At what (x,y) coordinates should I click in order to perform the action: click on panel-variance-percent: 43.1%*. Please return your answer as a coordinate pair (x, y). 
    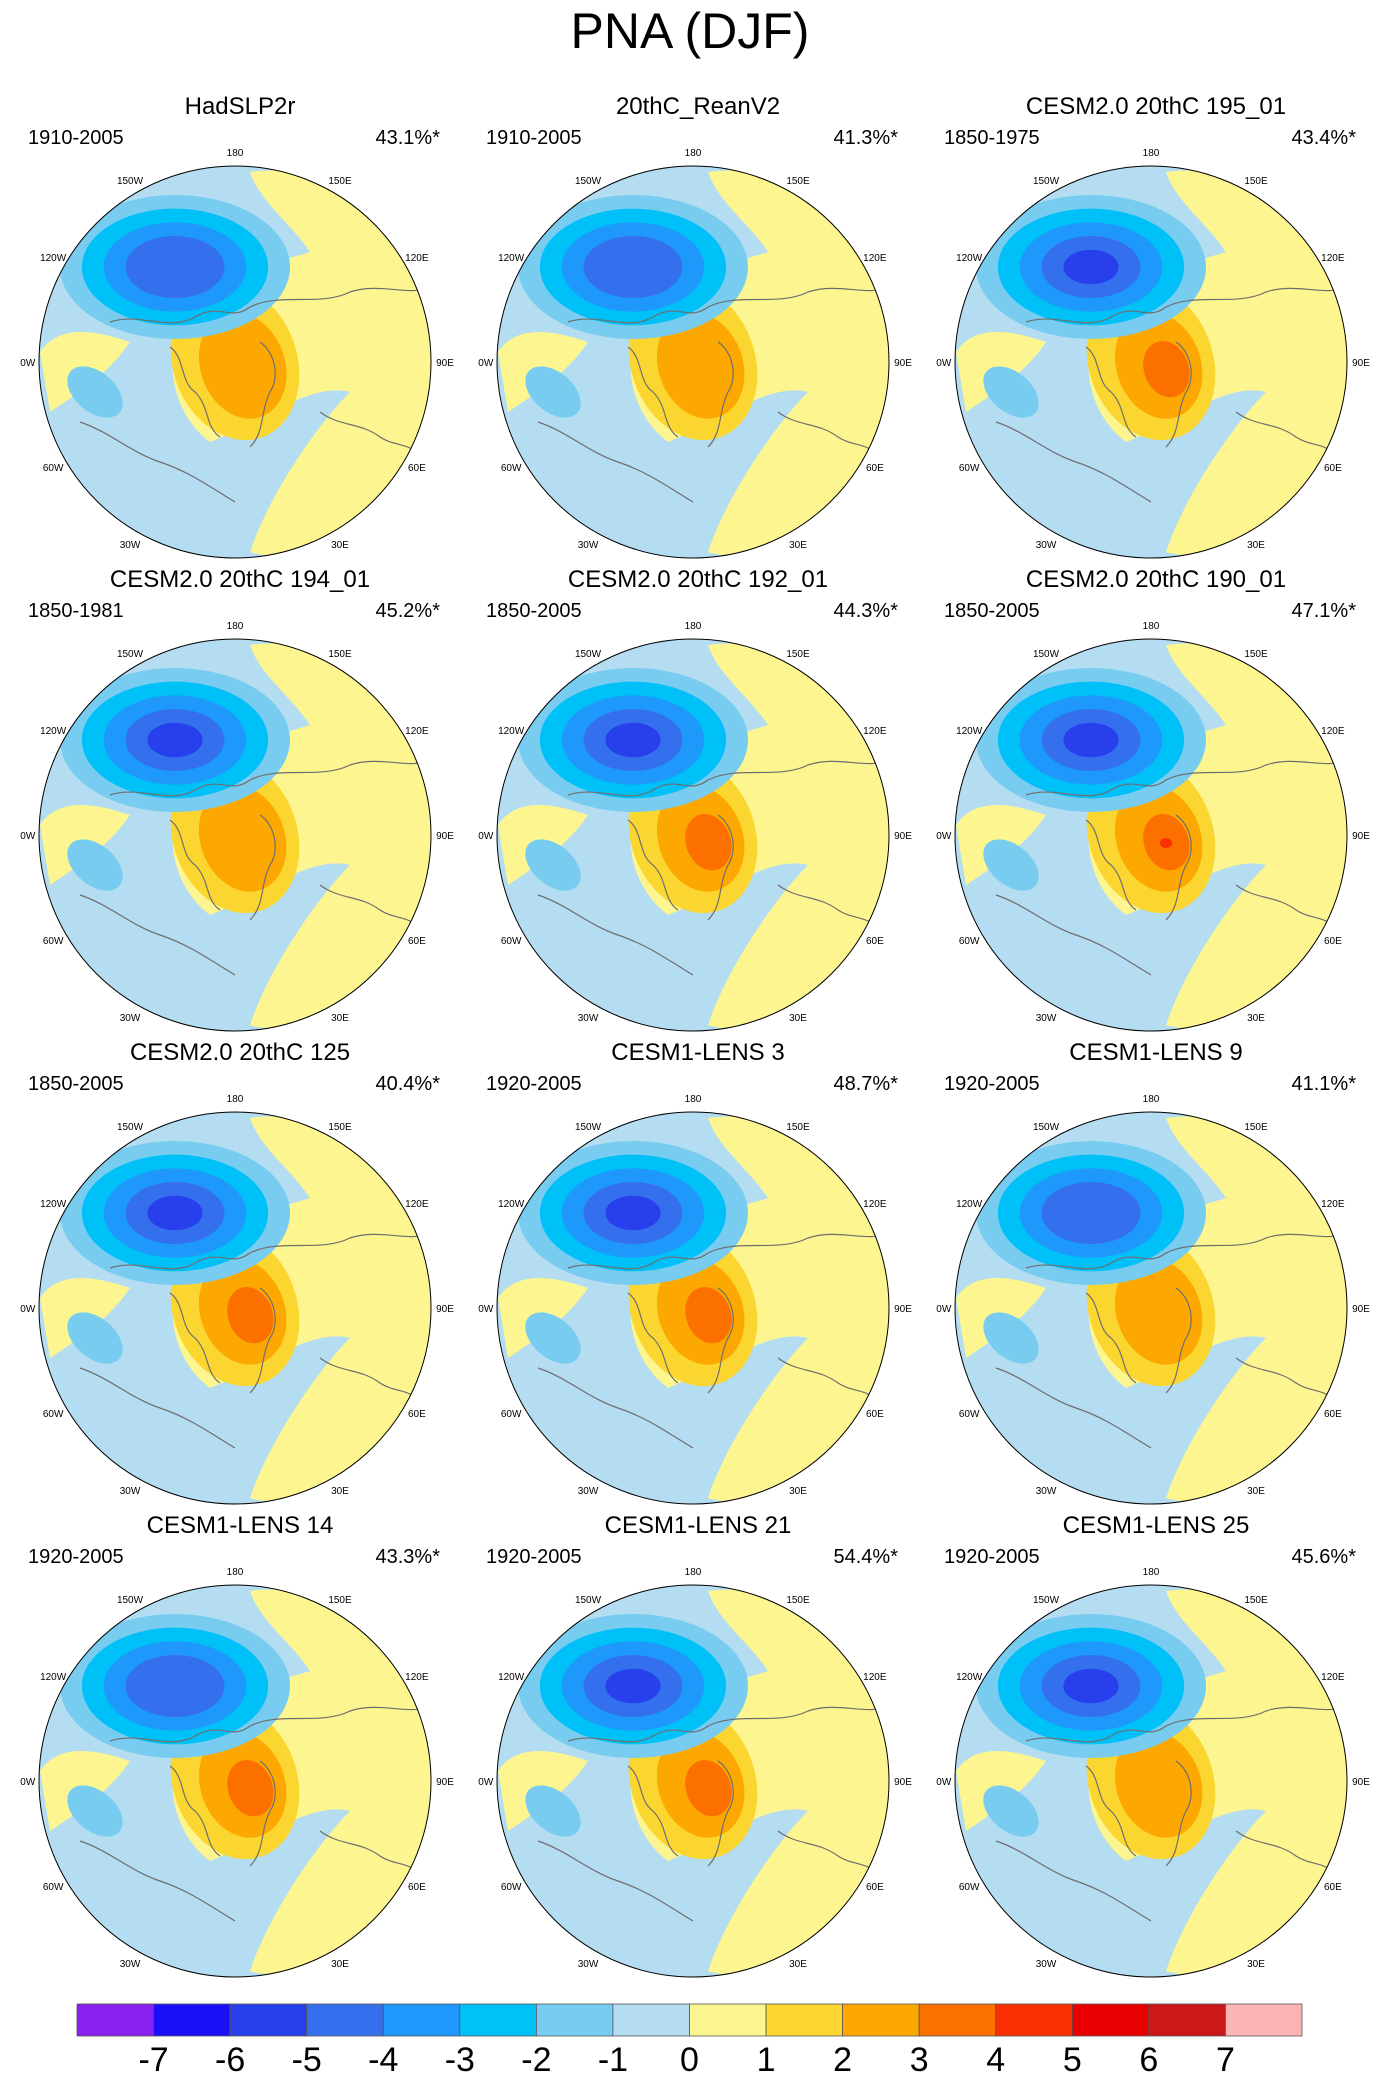
    Looking at the image, I should click on (408, 138).